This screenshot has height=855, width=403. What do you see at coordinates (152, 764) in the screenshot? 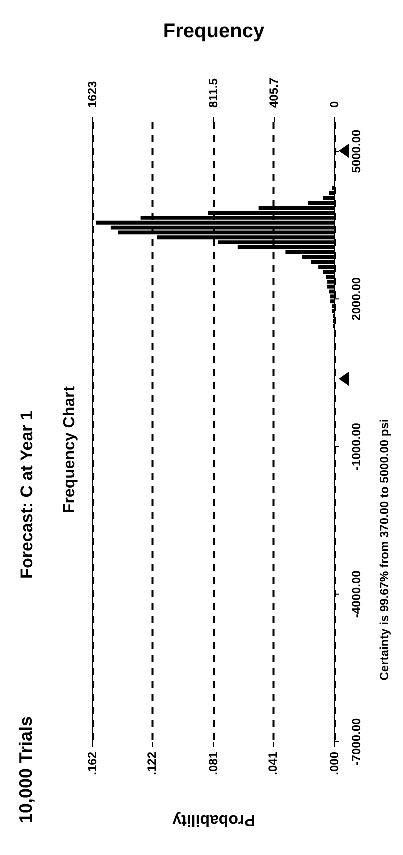
I see `x-tick-label: .122` at bounding box center [152, 764].